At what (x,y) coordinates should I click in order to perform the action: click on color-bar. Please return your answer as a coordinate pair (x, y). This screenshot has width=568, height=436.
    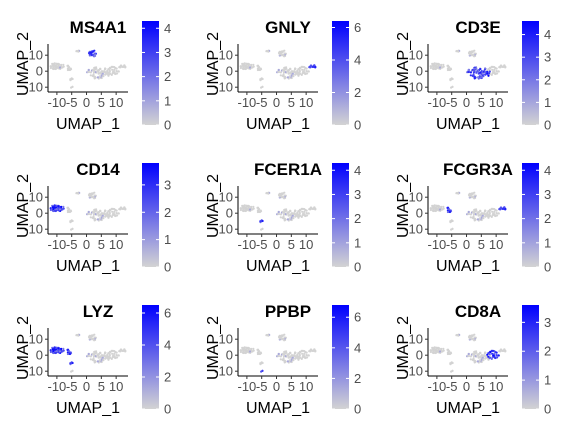
    Looking at the image, I should click on (150, 357).